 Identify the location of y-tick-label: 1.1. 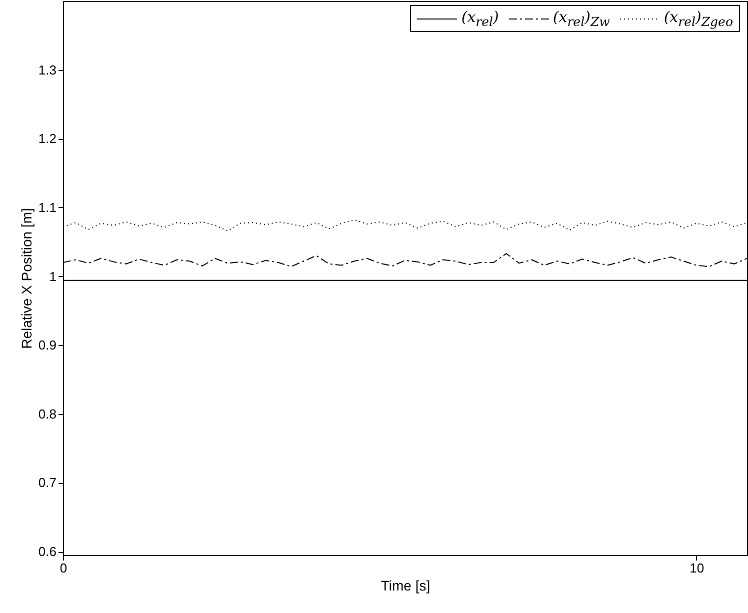
(47, 207).